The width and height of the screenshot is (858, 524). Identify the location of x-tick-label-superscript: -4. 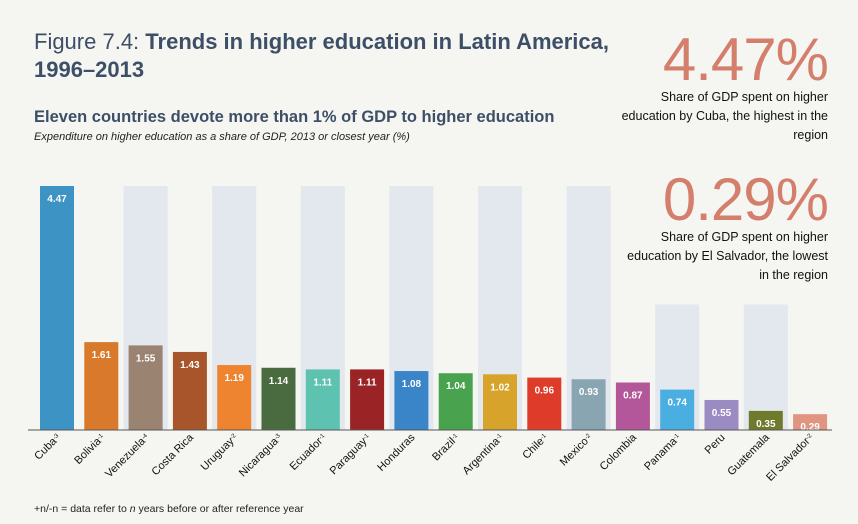
(145, 437).